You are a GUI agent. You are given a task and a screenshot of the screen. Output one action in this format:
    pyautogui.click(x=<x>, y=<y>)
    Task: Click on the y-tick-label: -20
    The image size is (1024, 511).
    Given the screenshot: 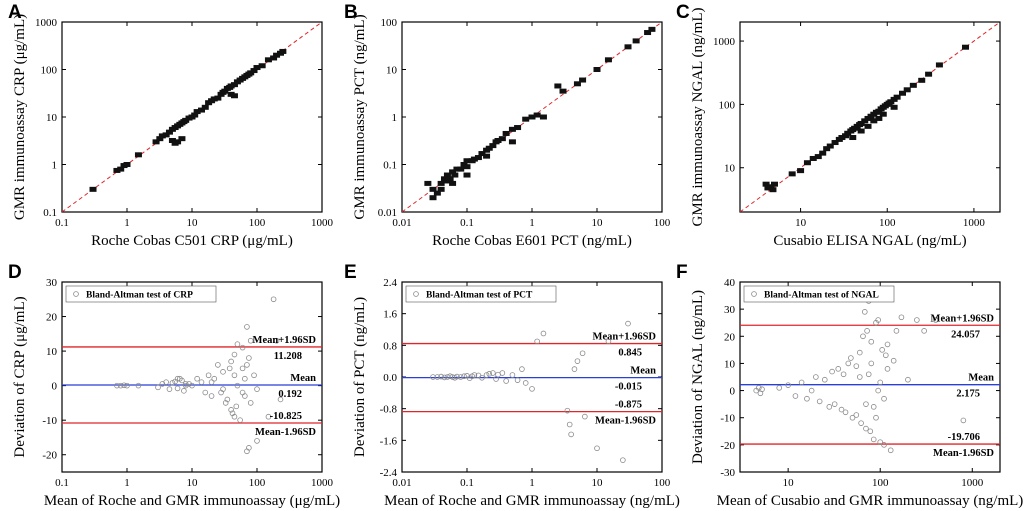 What is the action you would take?
    pyautogui.click(x=49, y=456)
    